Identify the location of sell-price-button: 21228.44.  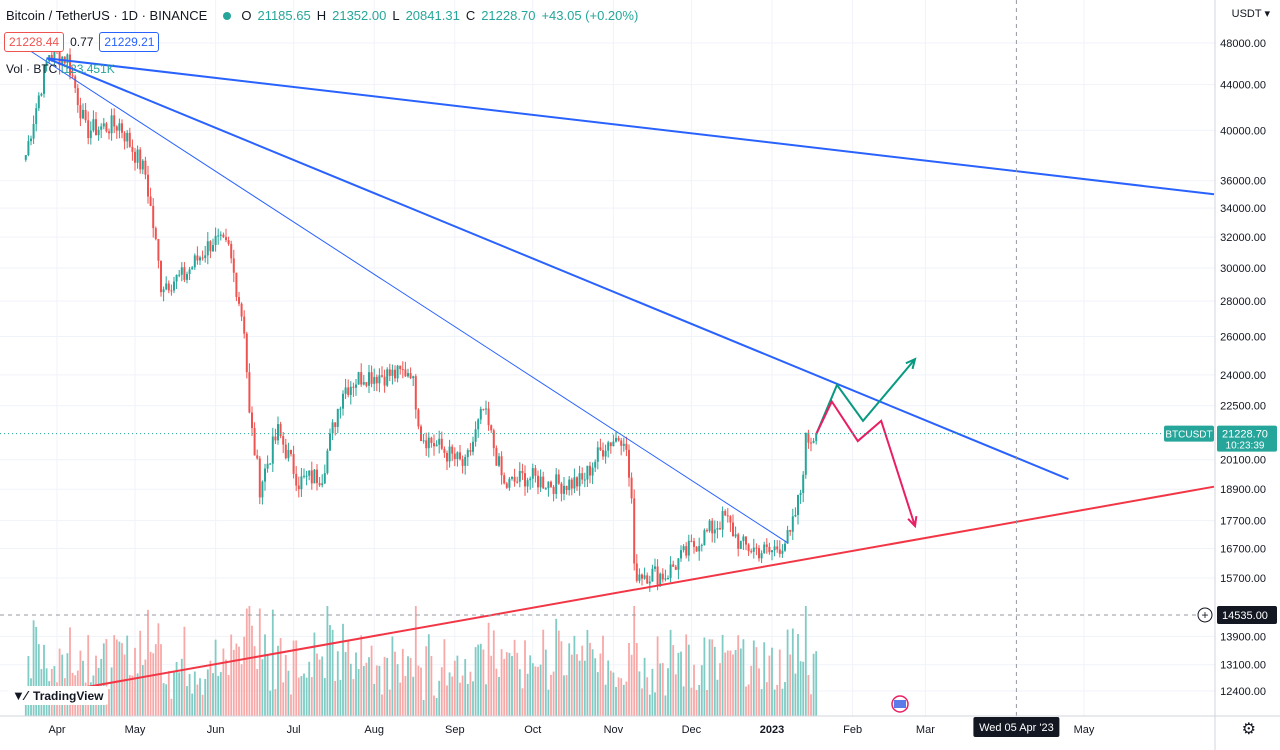
(34, 42).